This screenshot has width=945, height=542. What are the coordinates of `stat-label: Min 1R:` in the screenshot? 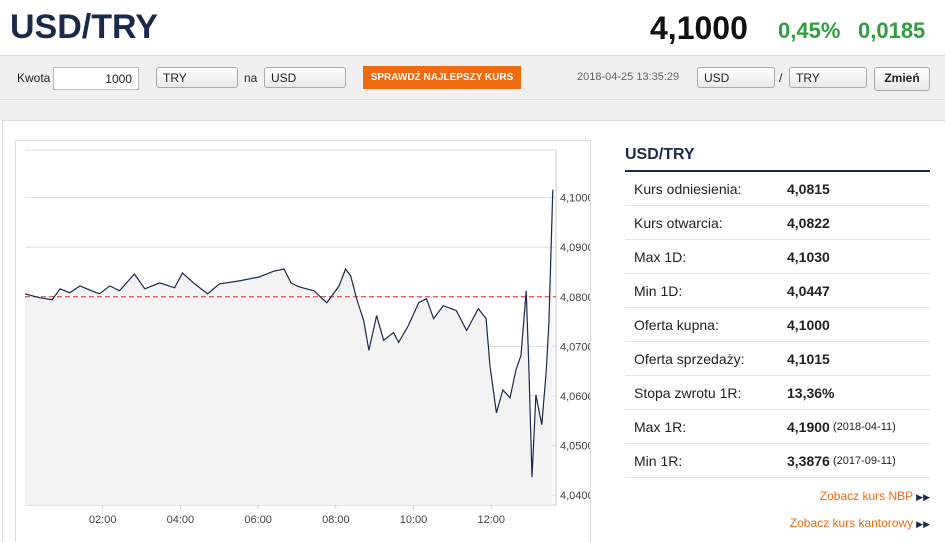 It's located at (658, 461).